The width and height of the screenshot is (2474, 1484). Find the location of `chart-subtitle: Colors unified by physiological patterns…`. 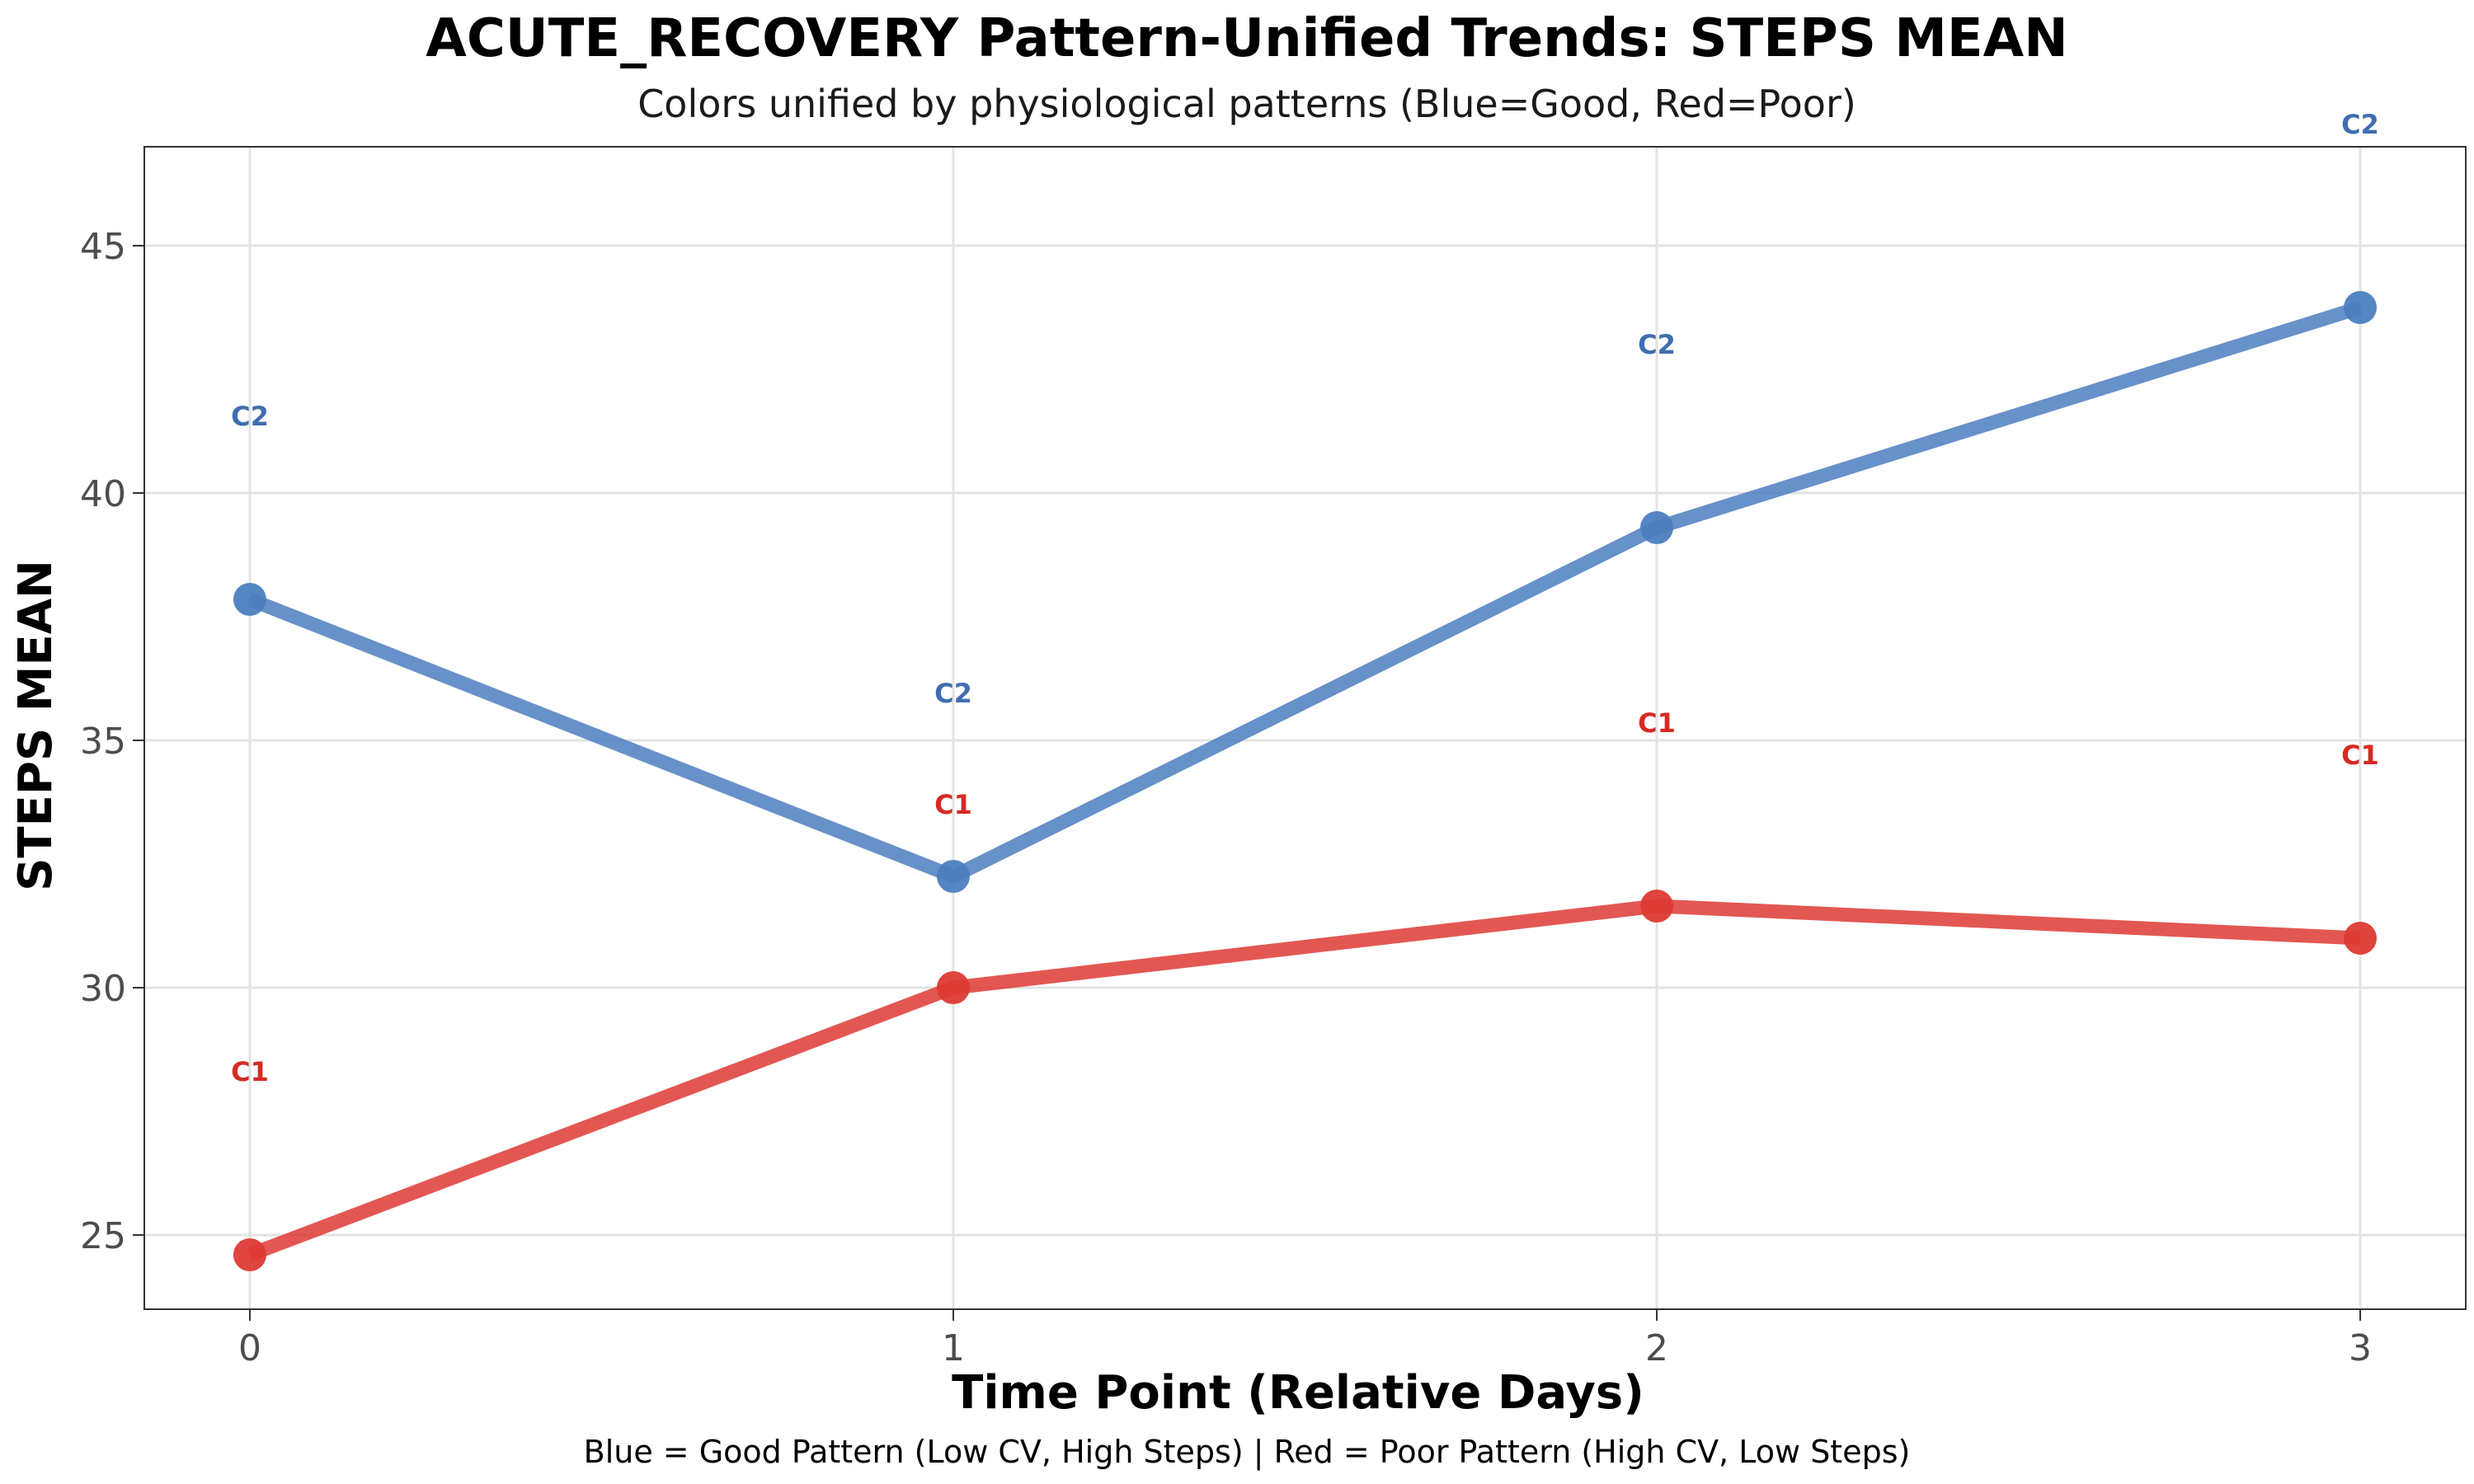

chart-subtitle: Colors unified by physiological patterns… is located at coordinates (1246, 104).